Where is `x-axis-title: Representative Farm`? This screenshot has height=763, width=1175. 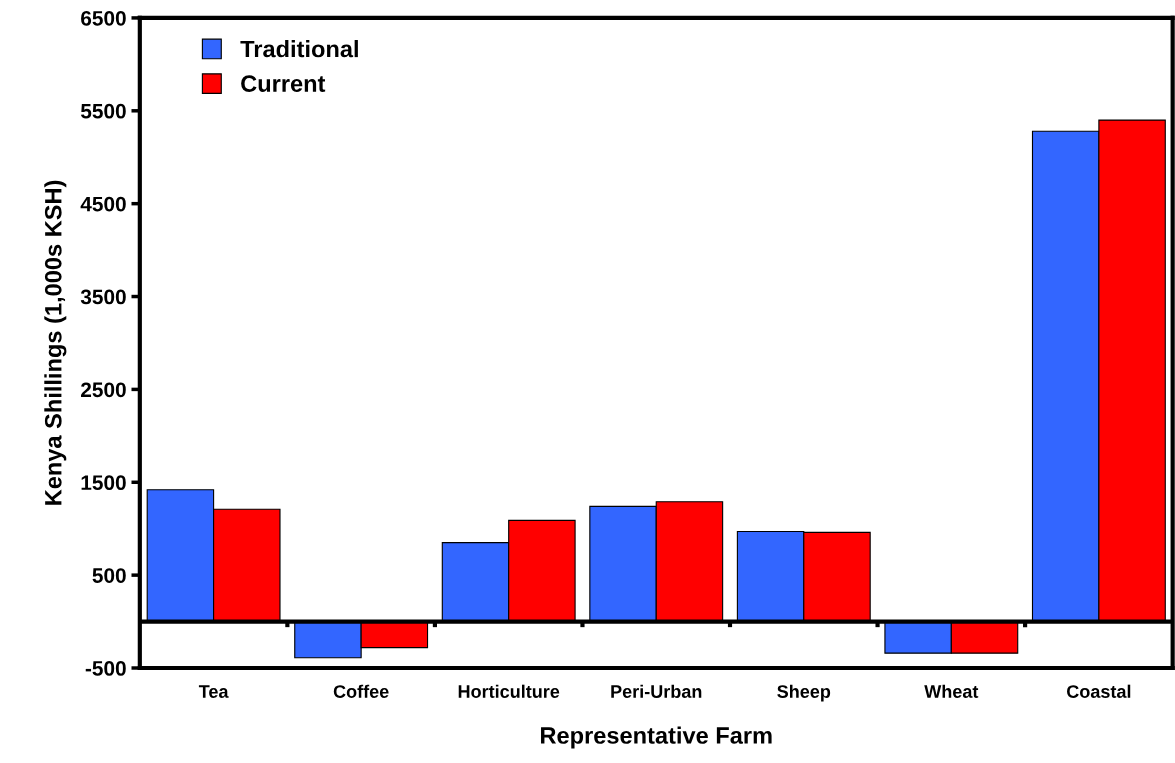
x-axis-title: Representative Farm is located at coordinates (656, 737).